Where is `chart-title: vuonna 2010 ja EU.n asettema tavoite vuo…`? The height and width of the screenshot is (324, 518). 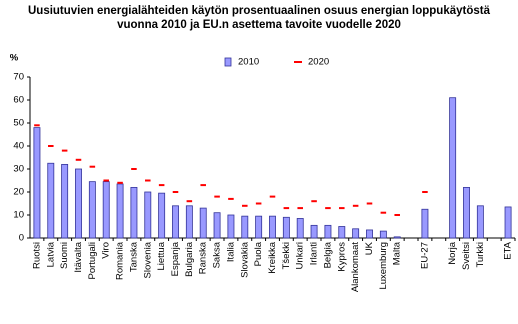
chart-title: vuonna 2010 ja EU.n asettema tavoite vuo… is located at coordinates (259, 25).